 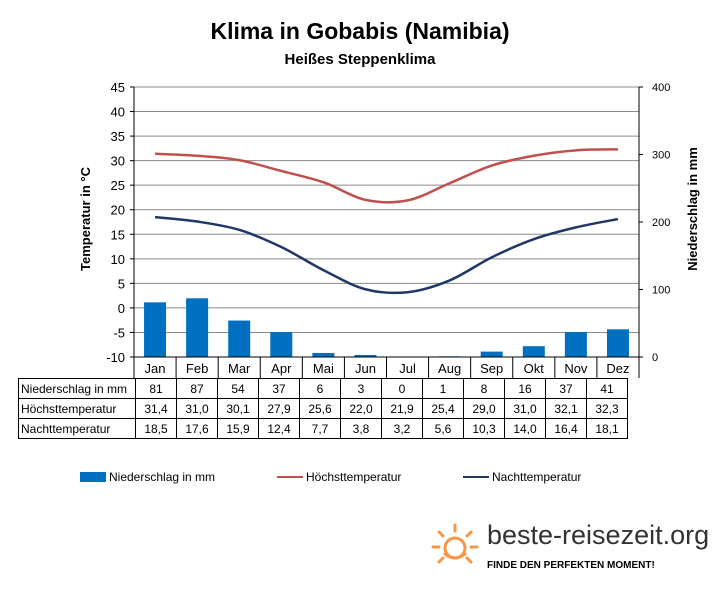 What do you see at coordinates (491, 368) in the screenshot?
I see `x-tick-label: Sep` at bounding box center [491, 368].